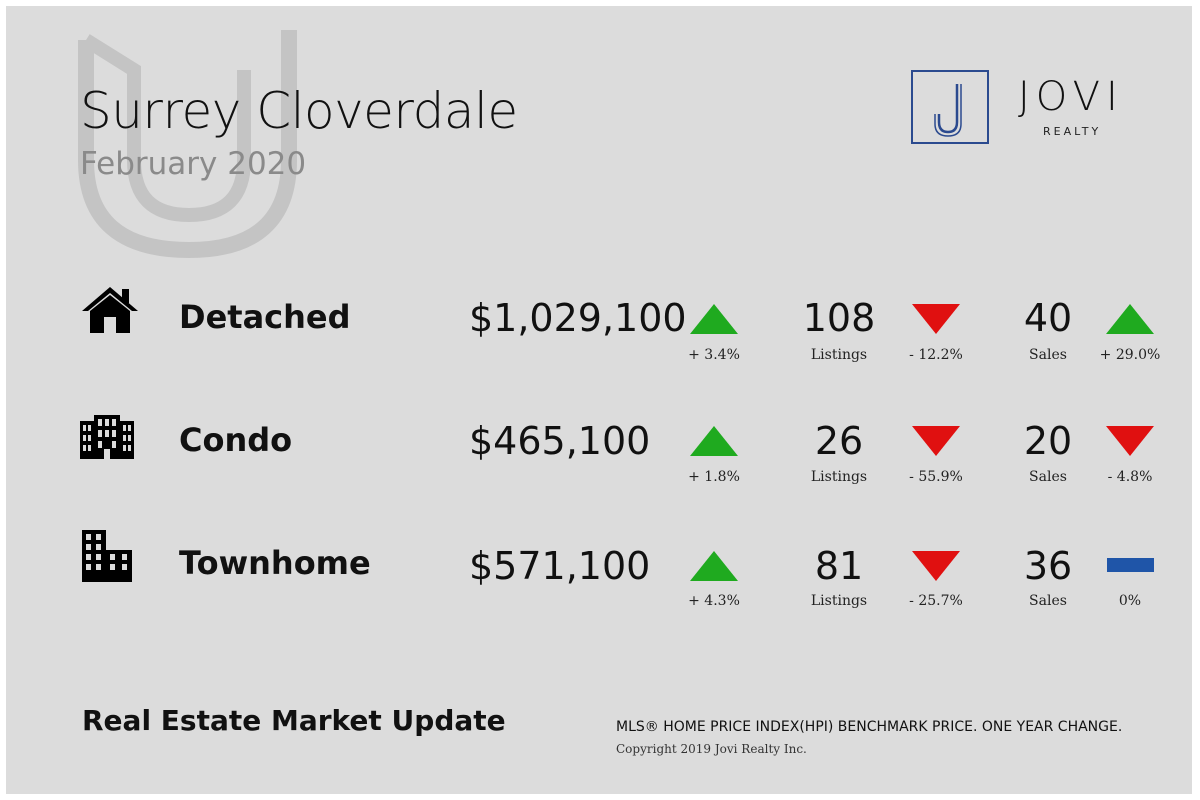 The width and height of the screenshot is (1200, 800). What do you see at coordinates (187, 144) in the screenshot?
I see `watermark-logo-icon` at bounding box center [187, 144].